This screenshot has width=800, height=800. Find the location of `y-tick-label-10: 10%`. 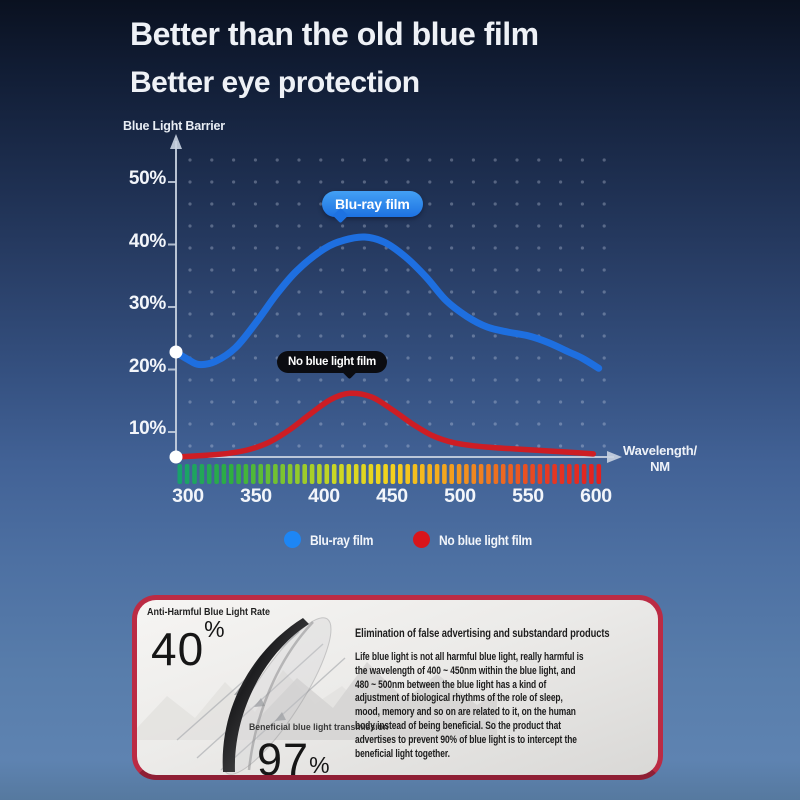

y-tick-label-10: 10% is located at coordinates (147, 428).